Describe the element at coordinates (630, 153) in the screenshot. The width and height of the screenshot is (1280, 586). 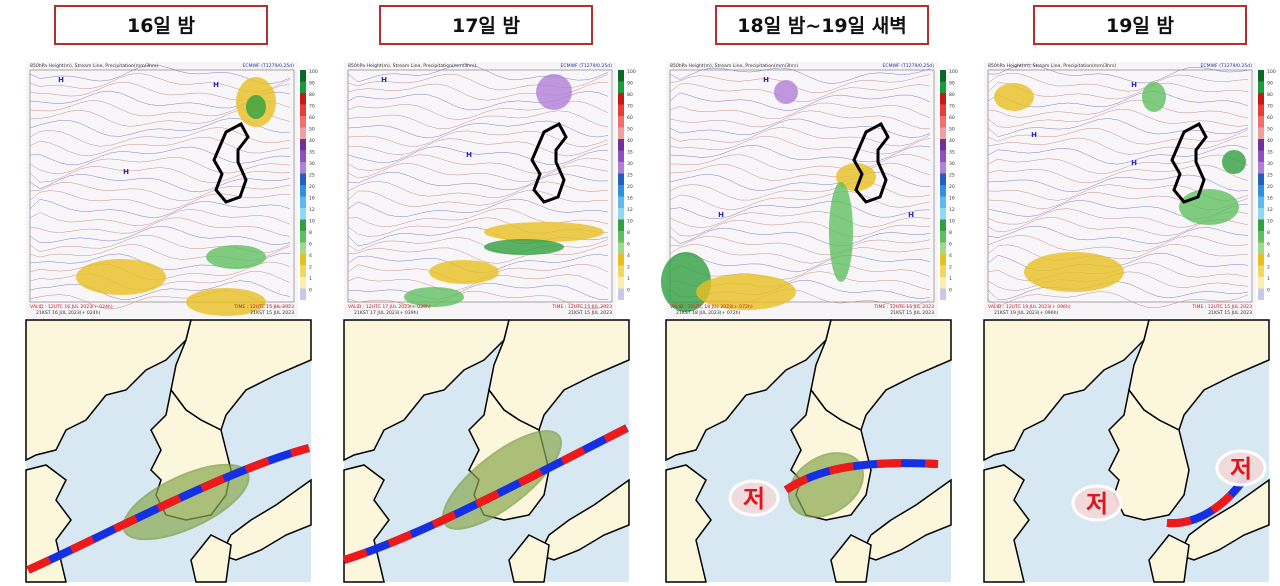
I see `colorbar-label: 35` at that location.